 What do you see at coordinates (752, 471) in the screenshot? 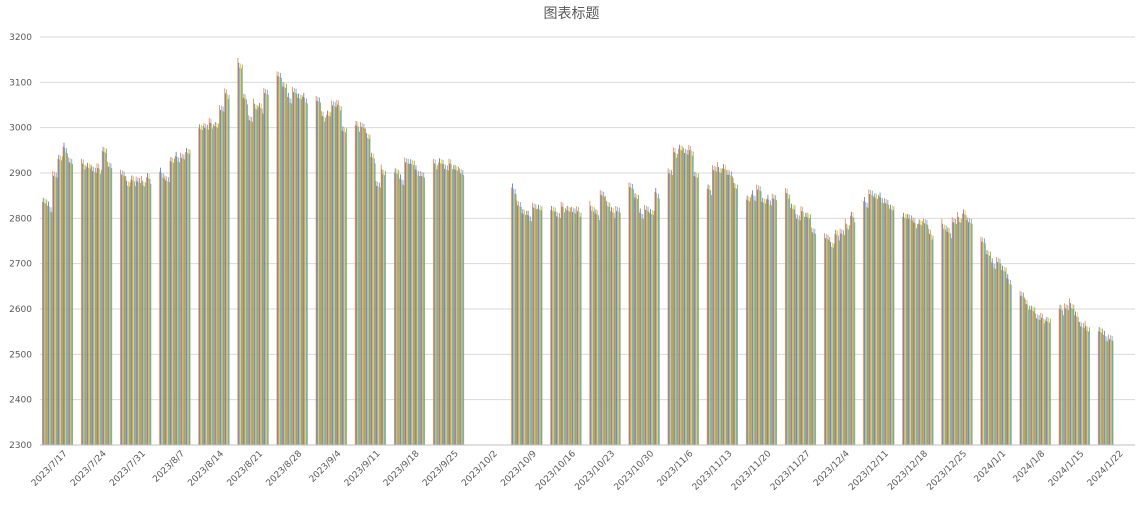
I see `x-tick-label: 2023/11/20` at bounding box center [752, 471].